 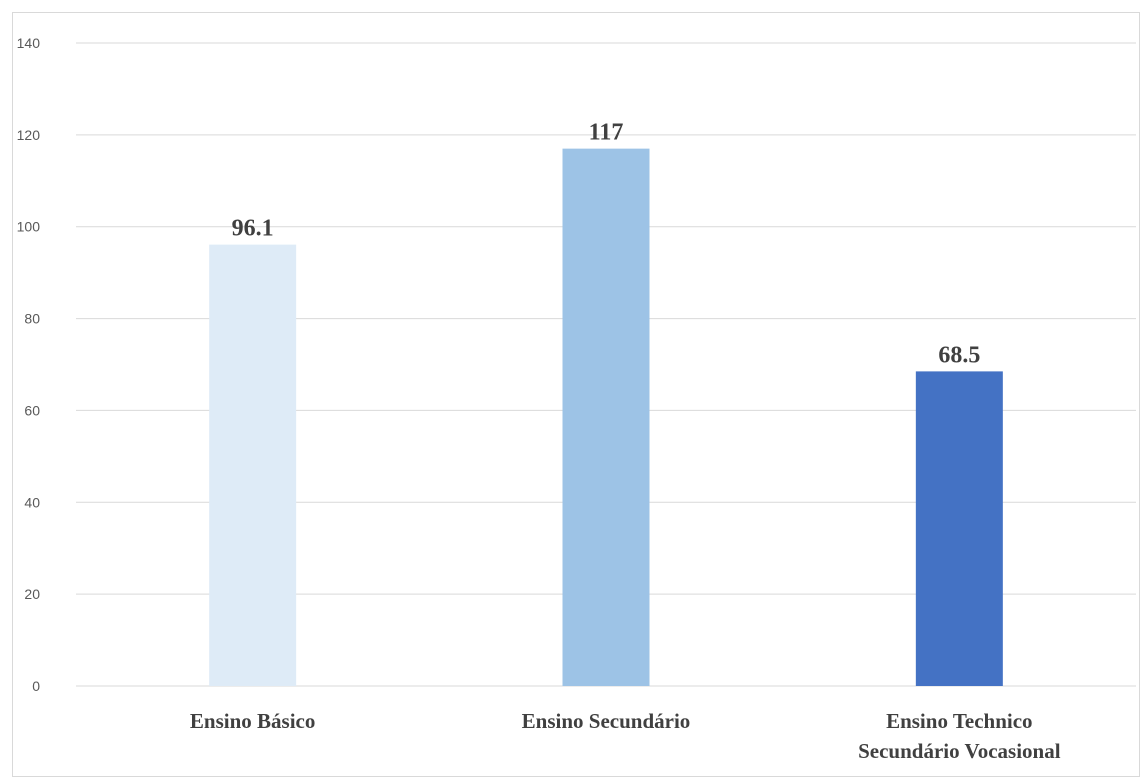 What do you see at coordinates (36, 686) in the screenshot?
I see `y-tick-label: 0` at bounding box center [36, 686].